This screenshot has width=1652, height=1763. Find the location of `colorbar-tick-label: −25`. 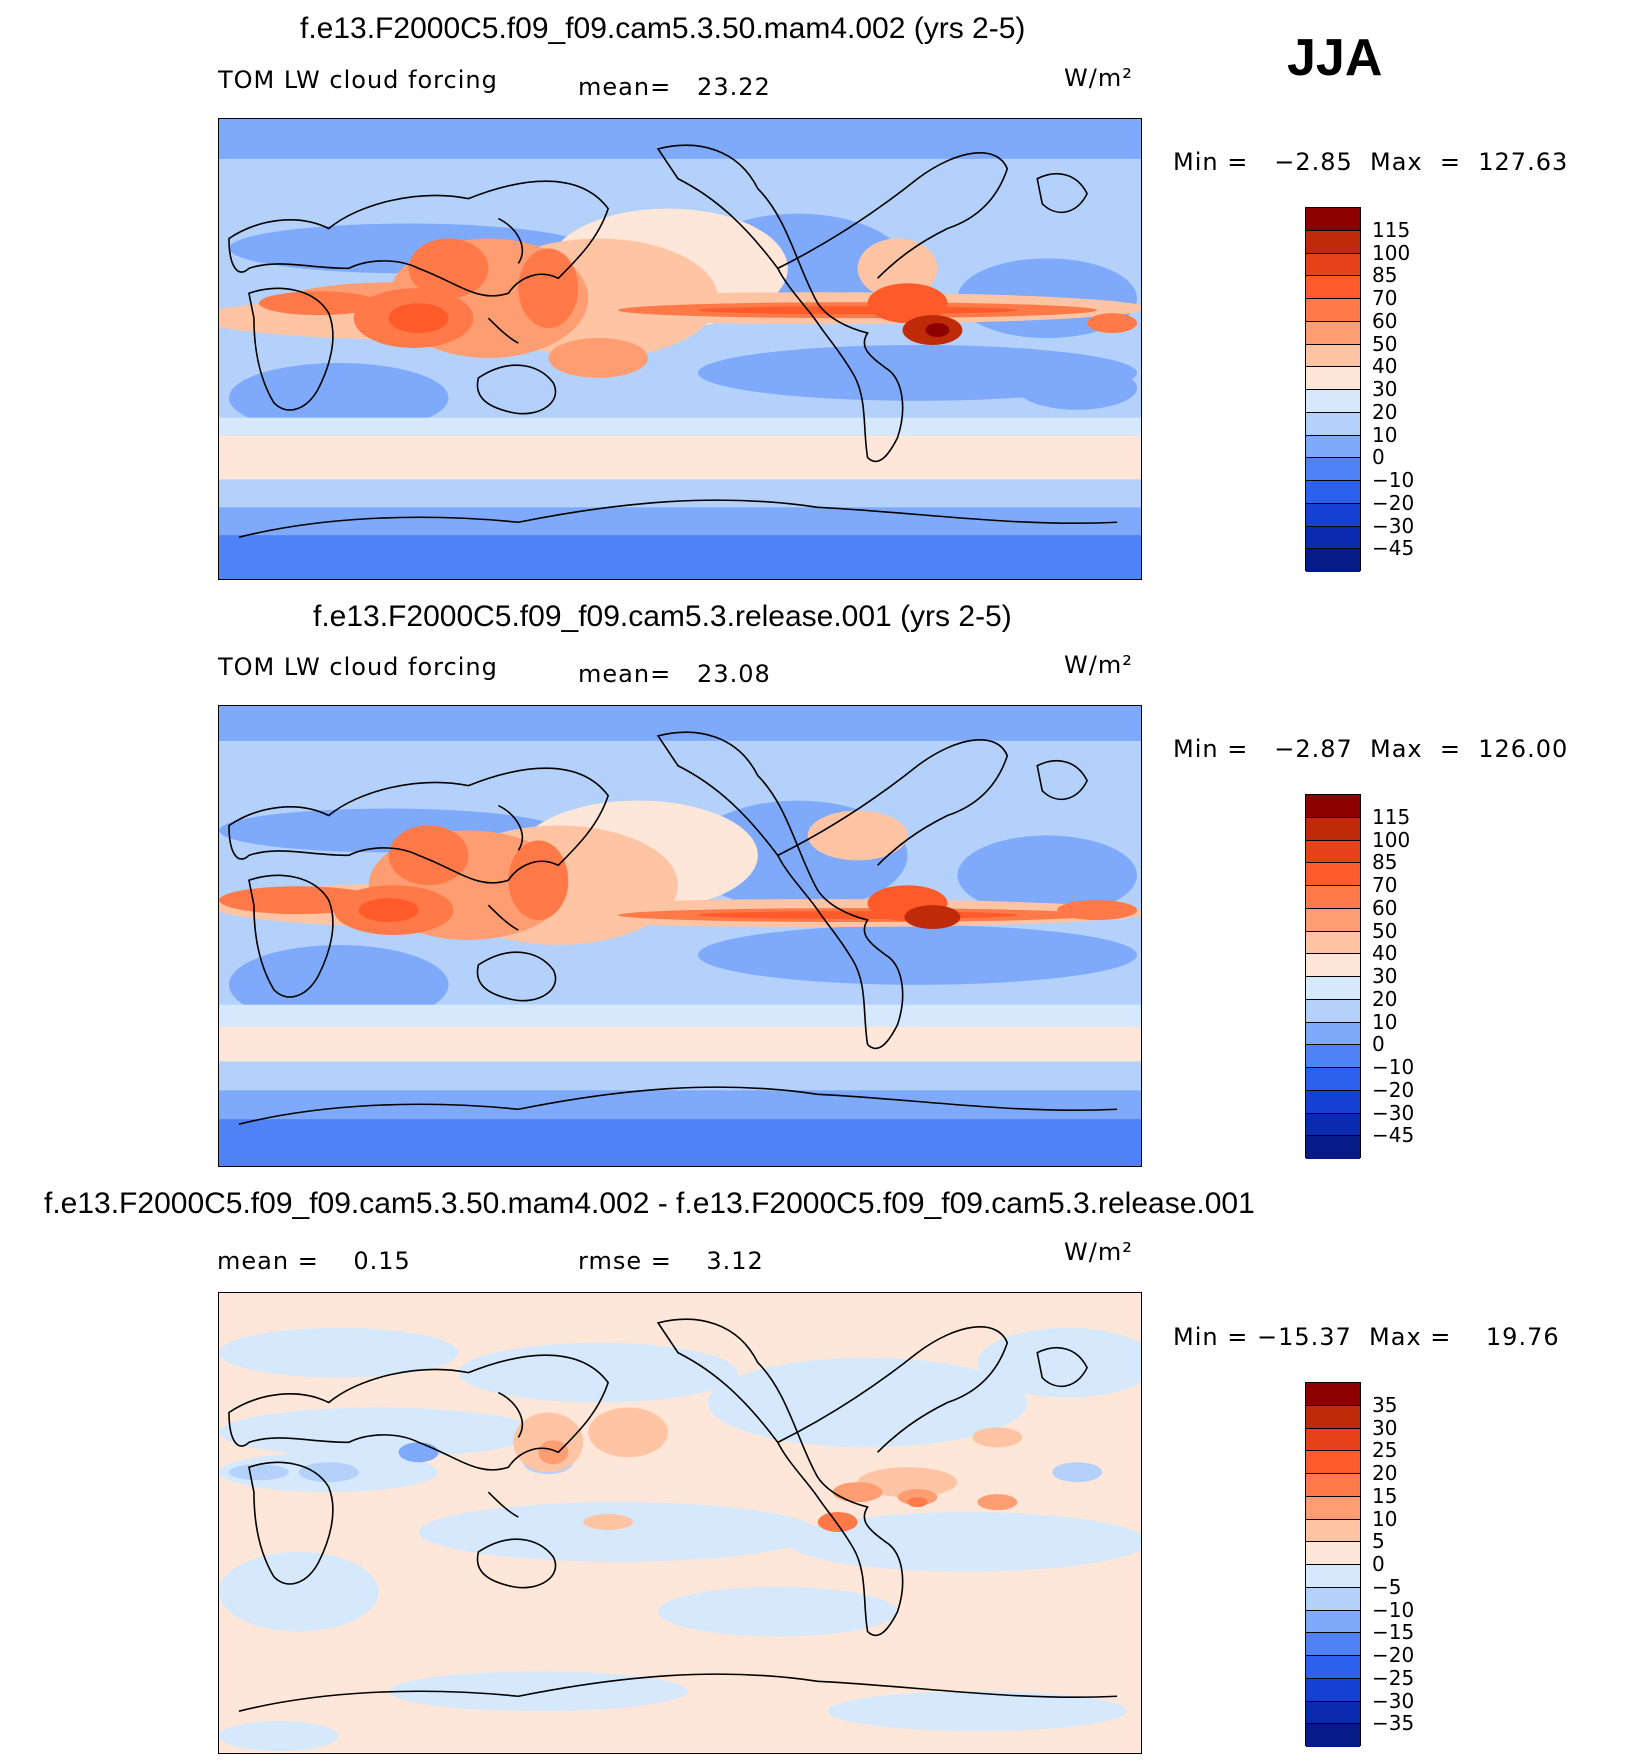

colorbar-tick-label: −25 is located at coordinates (1393, 1677).